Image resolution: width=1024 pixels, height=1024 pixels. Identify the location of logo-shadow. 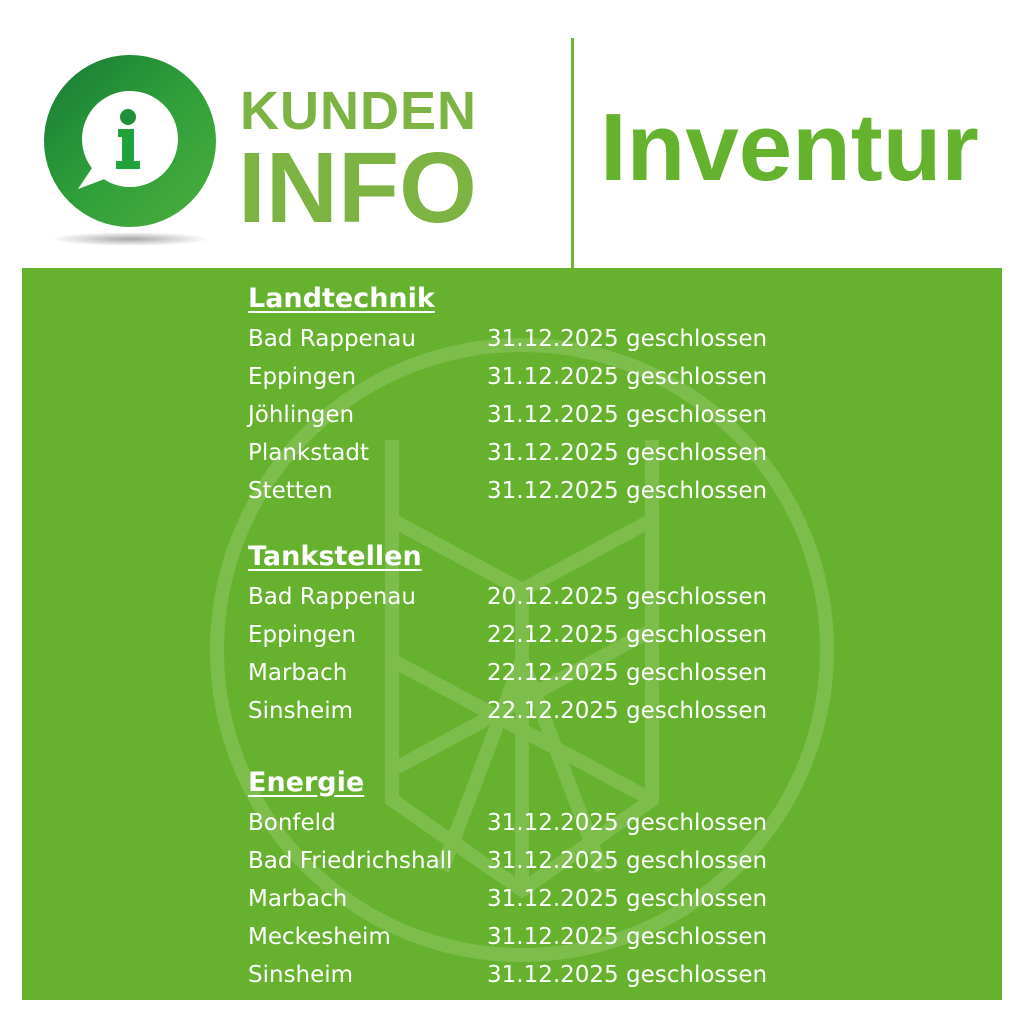
(130, 239).